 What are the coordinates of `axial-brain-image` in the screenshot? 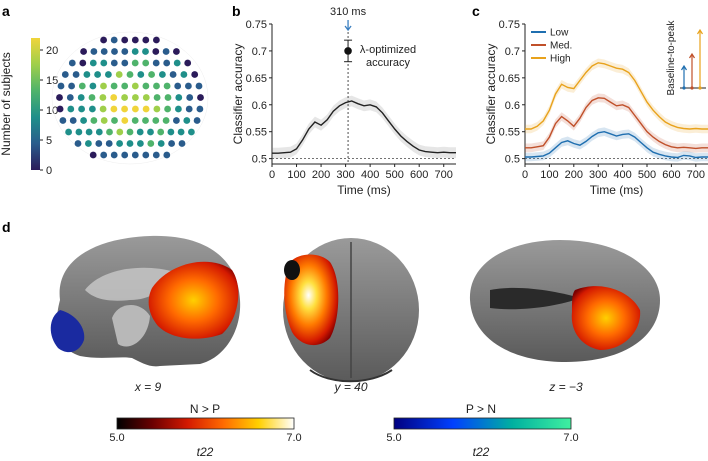 It's located at (564, 301).